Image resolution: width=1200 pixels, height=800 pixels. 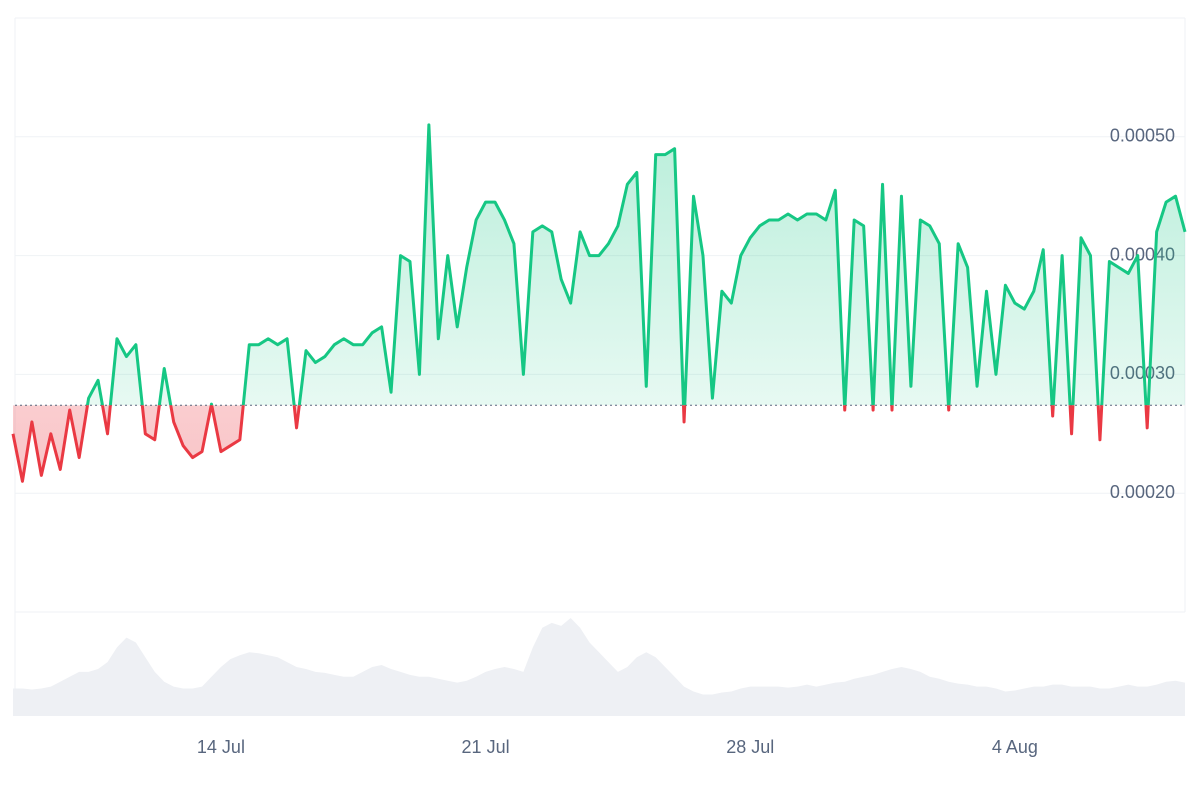 What do you see at coordinates (1015, 747) in the screenshot?
I see `x-tick-label: 4 Aug` at bounding box center [1015, 747].